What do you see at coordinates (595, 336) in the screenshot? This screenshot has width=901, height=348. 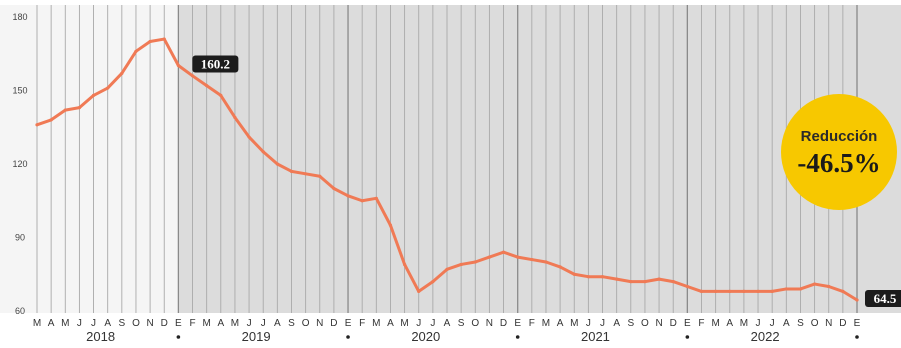 I see `year-label: 2021` at bounding box center [595, 336].